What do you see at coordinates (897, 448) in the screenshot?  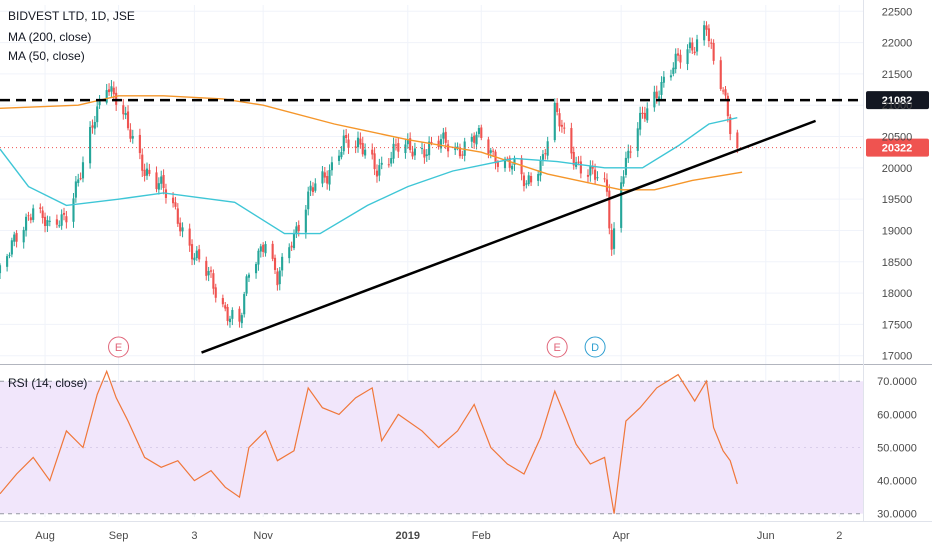 I see `rsi-axis: 30.0000 40.0000 50.0000 60.0000 70.0000` at bounding box center [897, 448].